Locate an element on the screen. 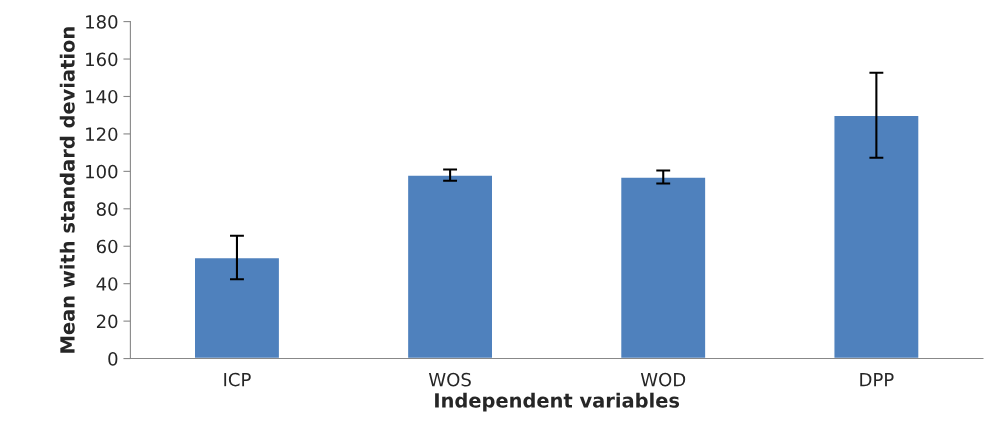 This screenshot has height=432, width=1003. y-axis-title: Mean with standard deviation is located at coordinates (67, 190).